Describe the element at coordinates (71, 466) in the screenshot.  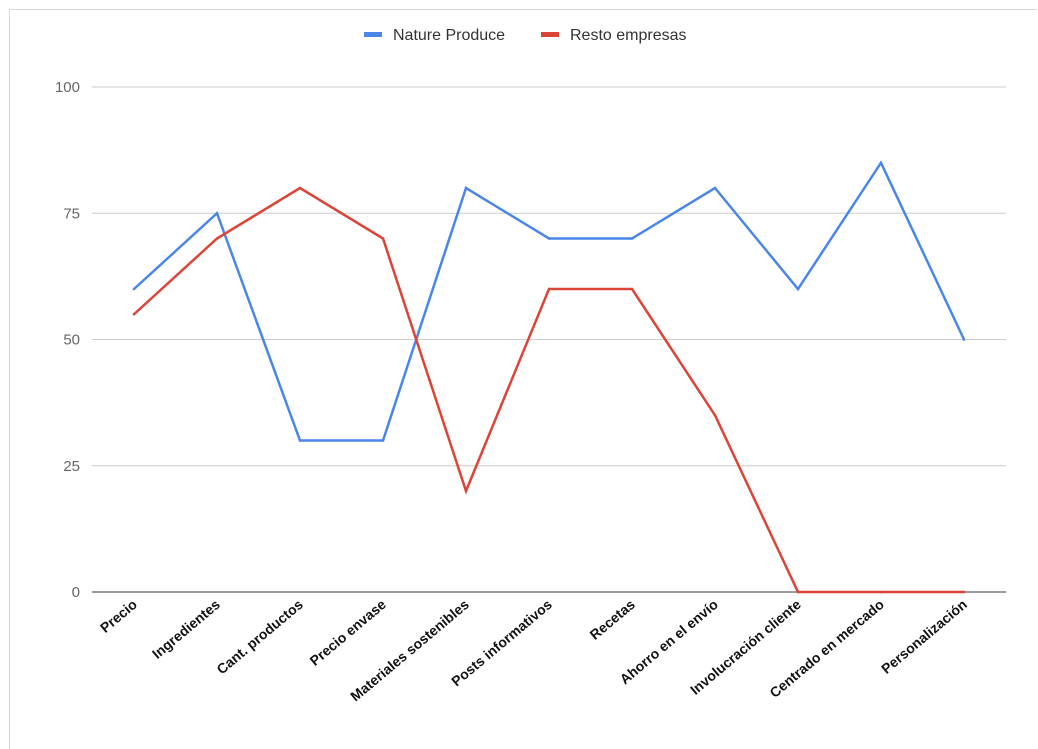
I see `y-tick-label: 25` at that location.